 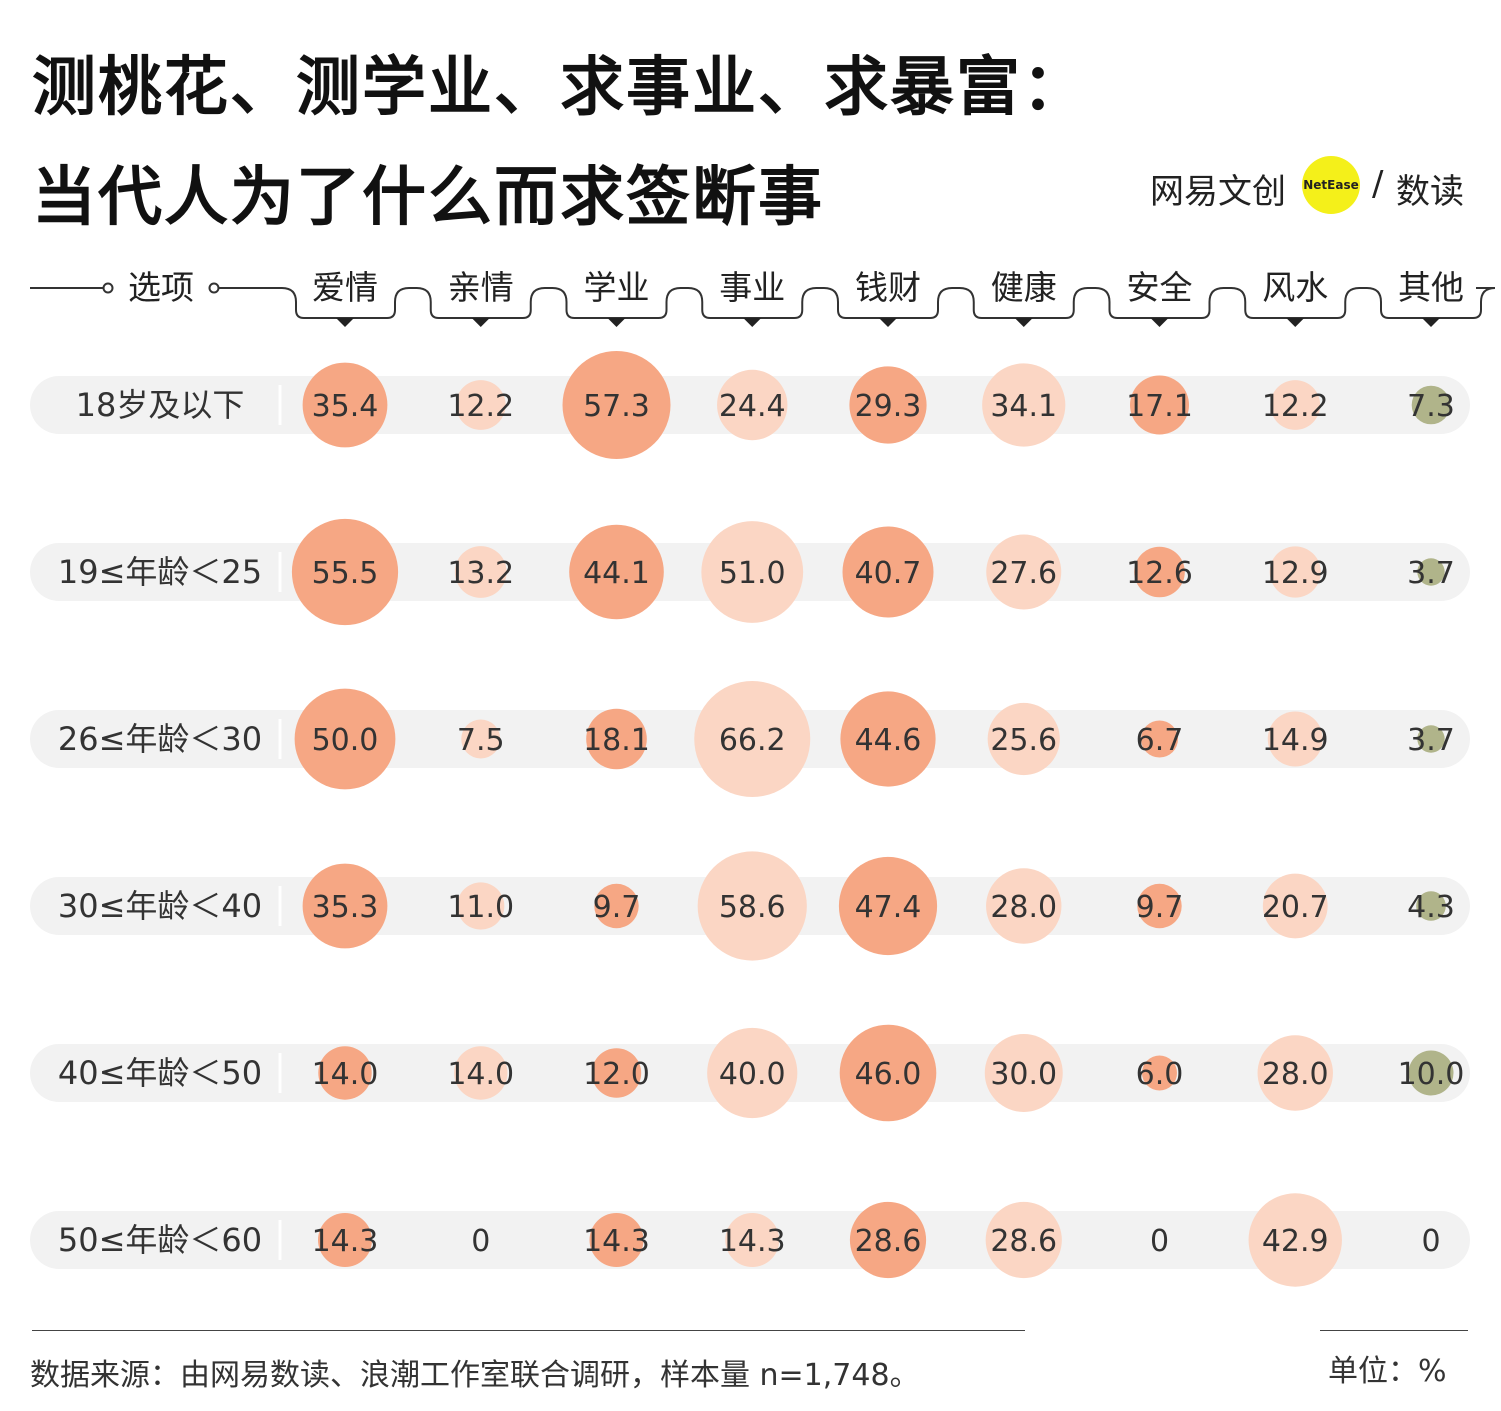 What do you see at coordinates (888, 406) in the screenshot?
I see `bubble-value: 29.3` at bounding box center [888, 406].